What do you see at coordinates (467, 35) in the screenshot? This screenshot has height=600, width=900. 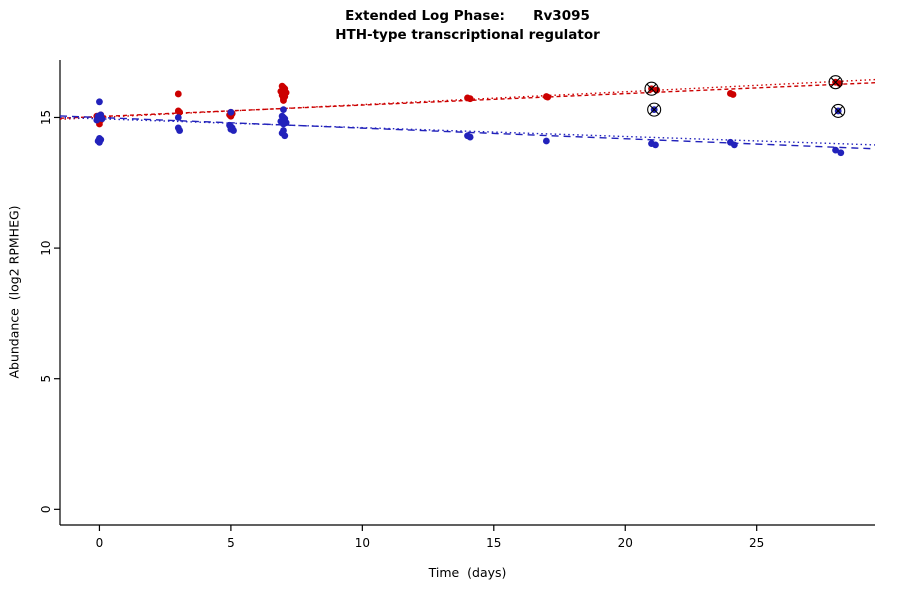 I see `chart-subtitle: HTH-type transcriptional regulator` at bounding box center [467, 35].